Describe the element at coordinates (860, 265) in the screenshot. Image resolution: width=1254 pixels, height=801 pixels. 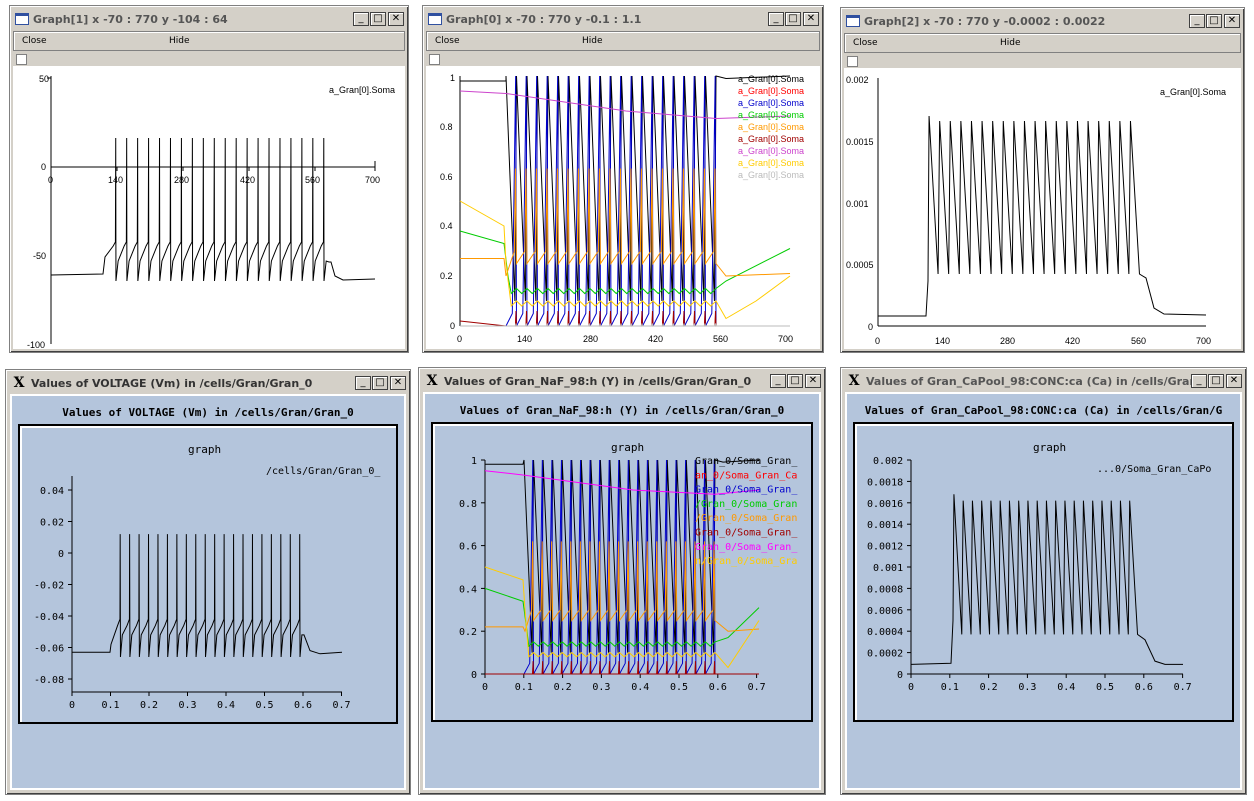
I see `y-tick-label: 0.0005` at that location.